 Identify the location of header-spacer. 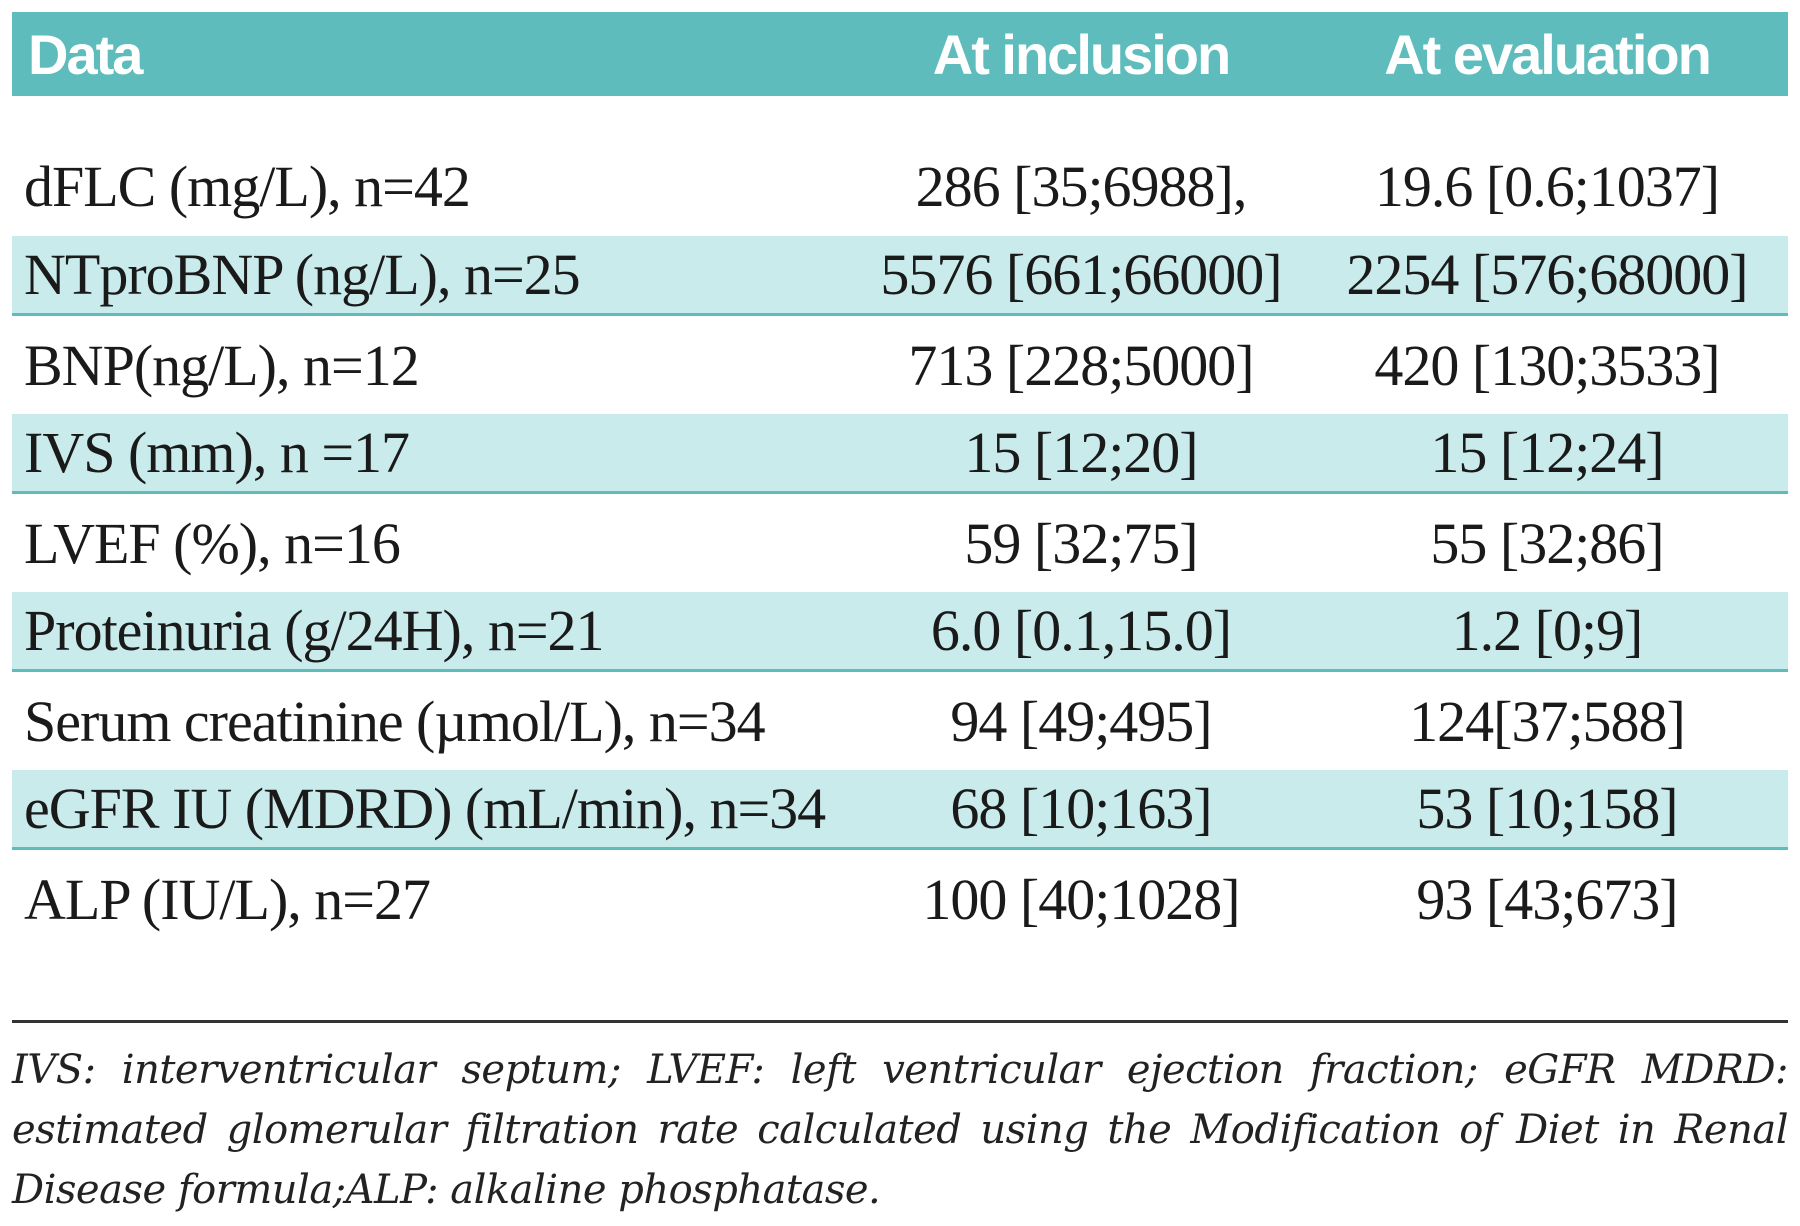
(900, 116).